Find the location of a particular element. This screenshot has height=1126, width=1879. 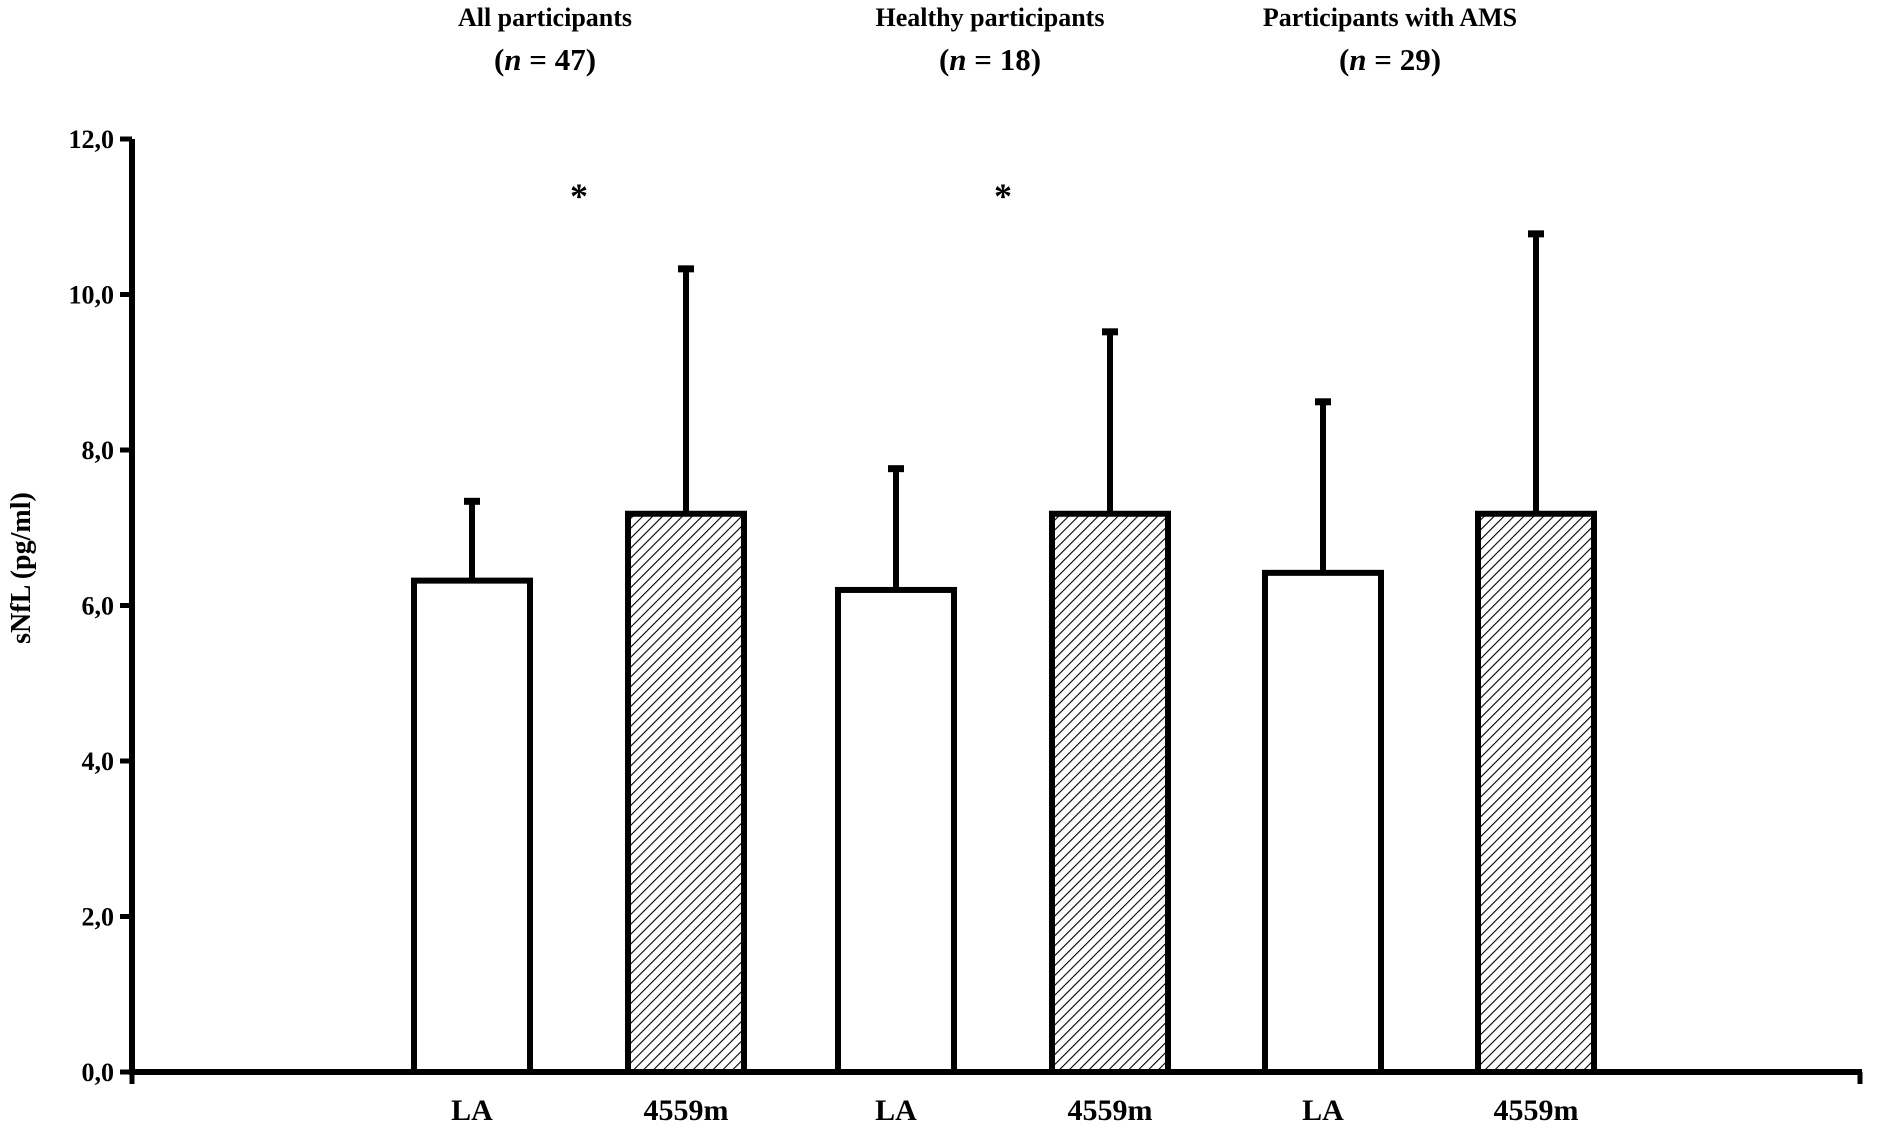

bar-2-4559m is located at coordinates (1110, 792).